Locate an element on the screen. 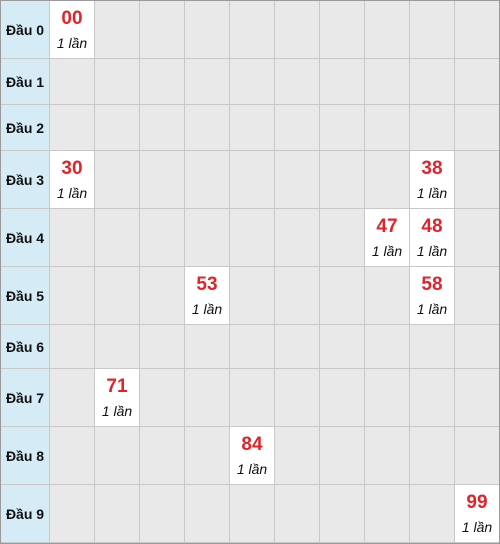 The width and height of the screenshot is (500, 544). number-cell: 84 1 lần is located at coordinates (252, 456).